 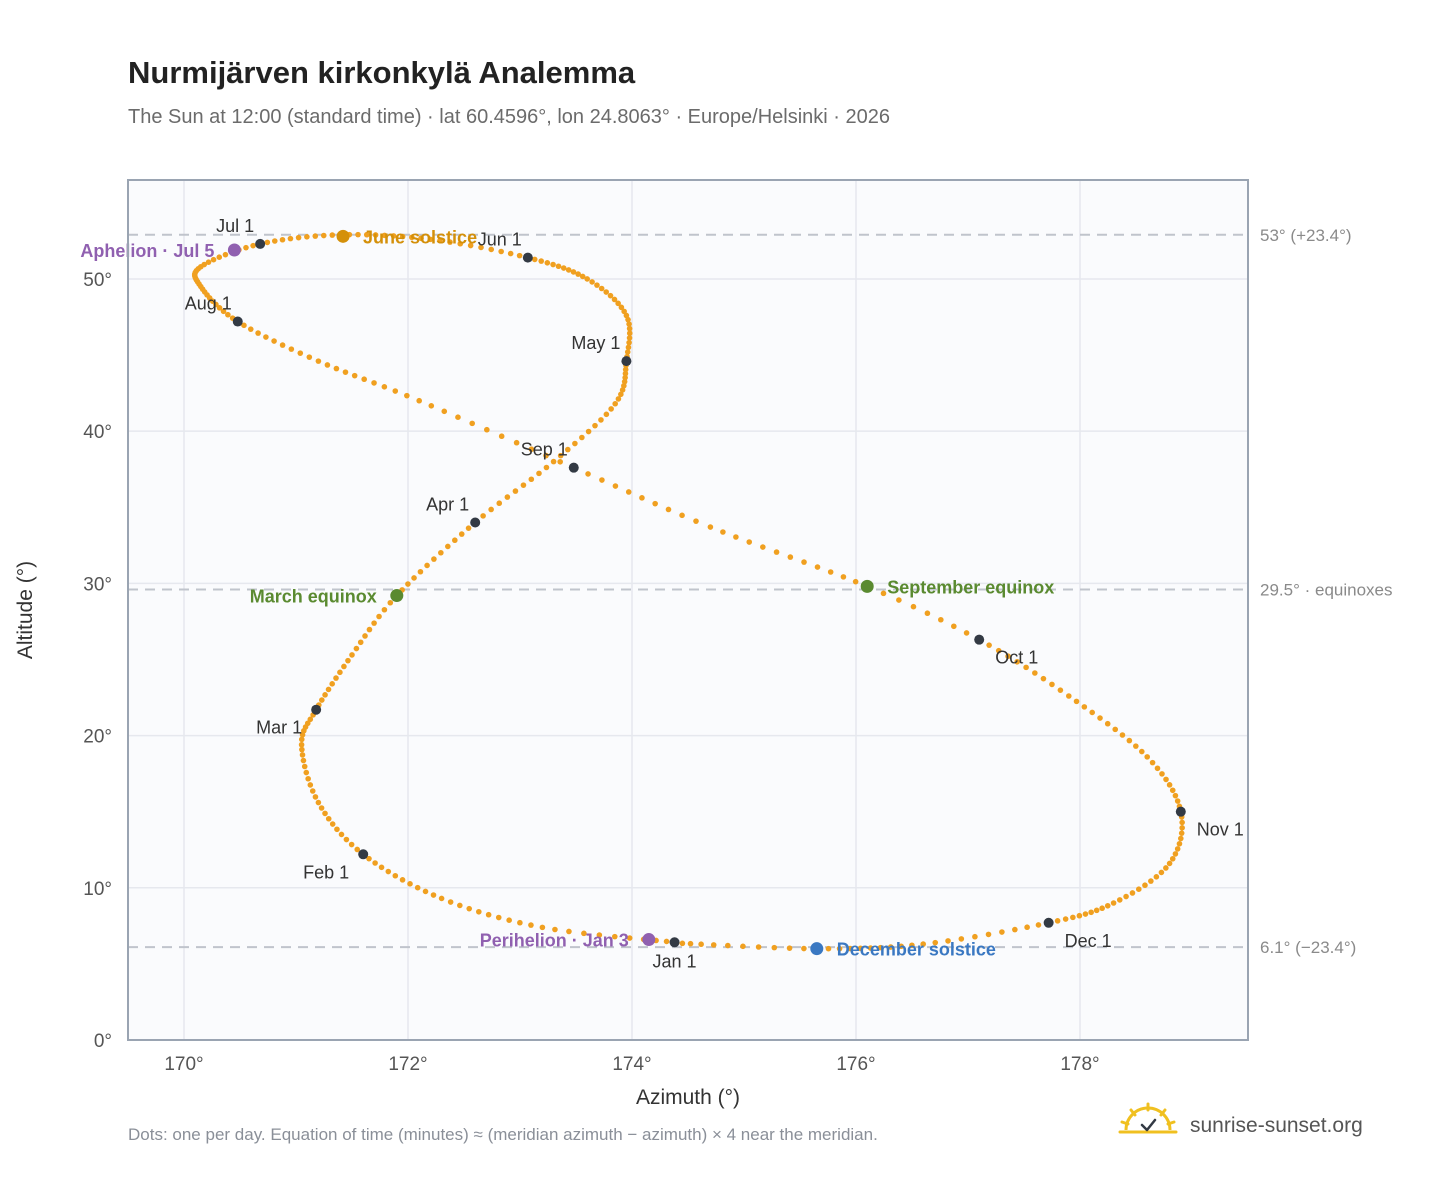 I want to click on month-label: Apr 1, so click(x=447, y=504).